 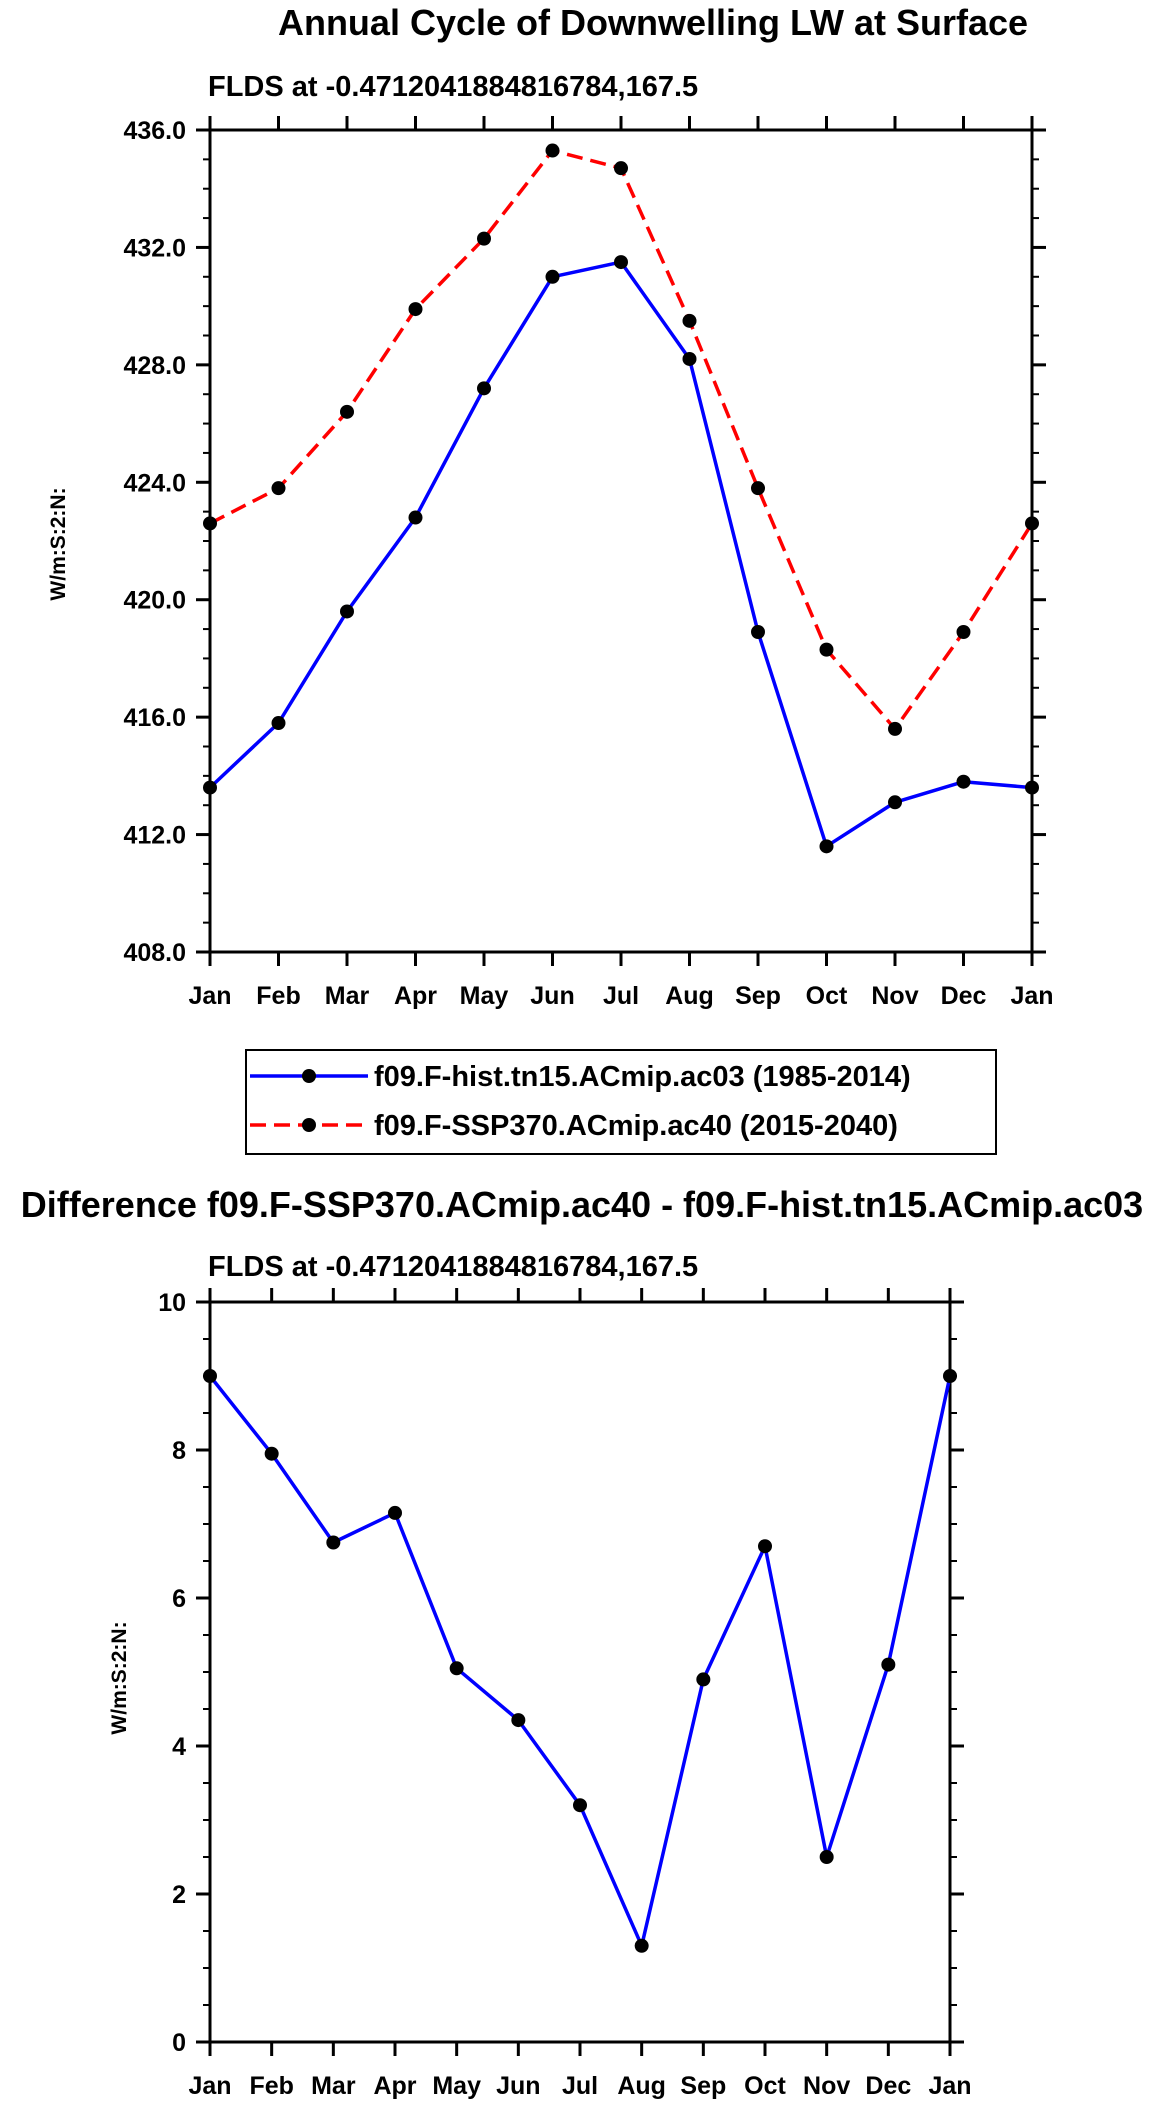 What do you see at coordinates (642, 1077) in the screenshot?
I see `legend-label-hist: f09.F-hist.tn15.ACmip.ac03 (1985-2014)` at bounding box center [642, 1077].